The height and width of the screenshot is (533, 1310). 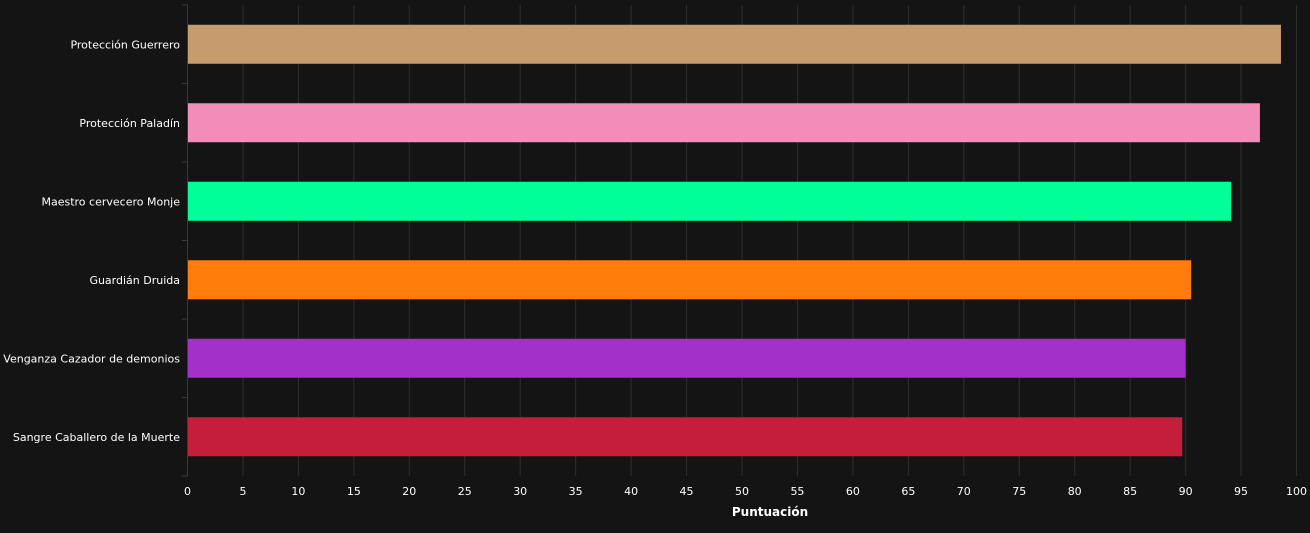 I want to click on y-tick-label: Protección Paladín, so click(x=129, y=123).